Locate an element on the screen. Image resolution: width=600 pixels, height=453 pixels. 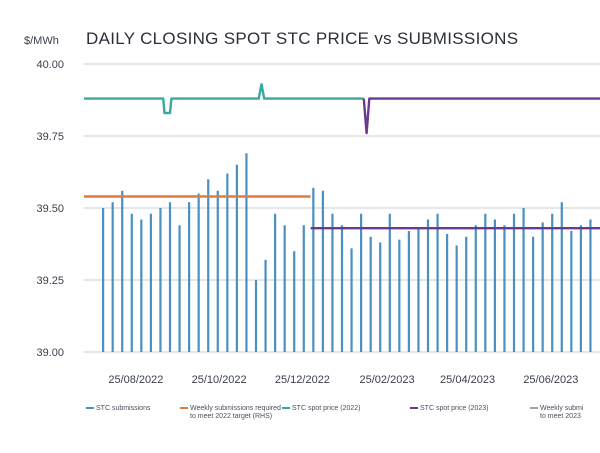
x-tick-label: 25/02/2023 is located at coordinates (387, 380).